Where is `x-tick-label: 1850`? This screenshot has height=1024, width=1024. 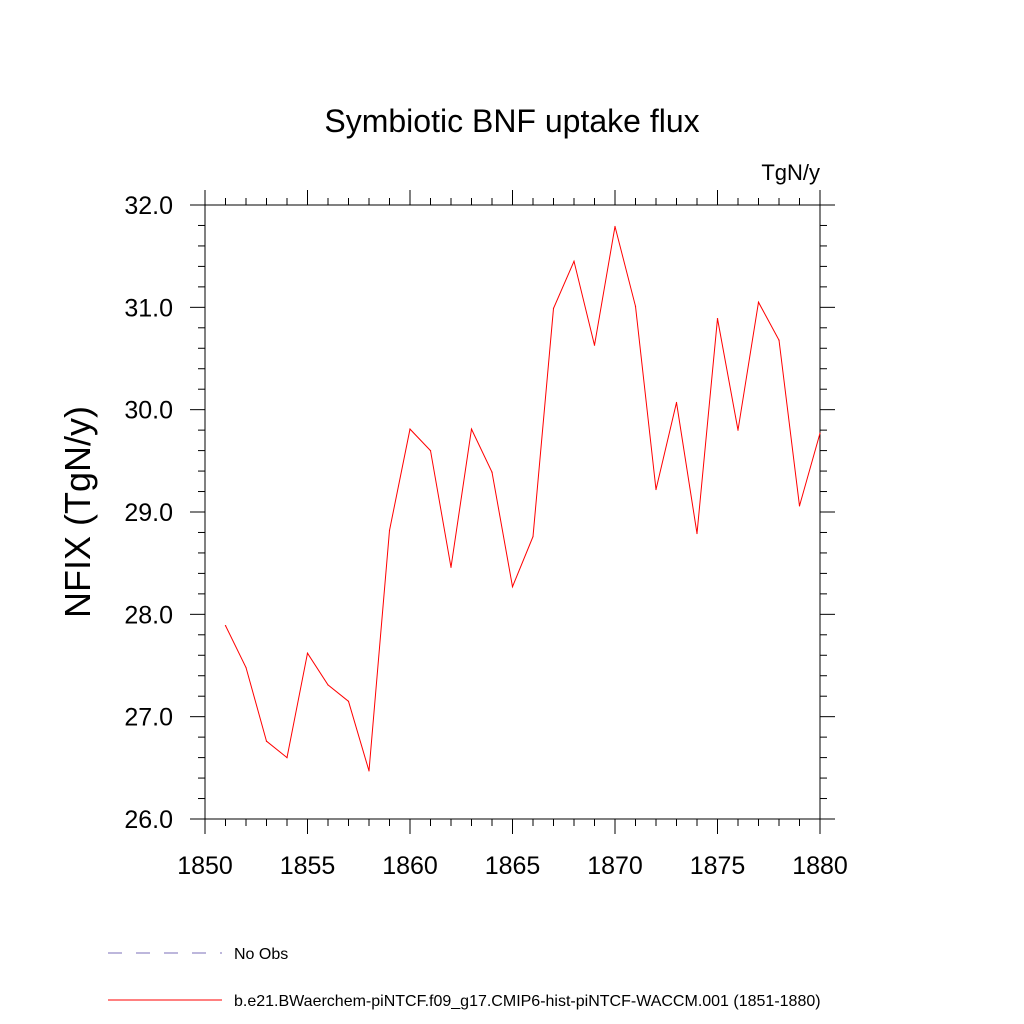 x-tick-label: 1850 is located at coordinates (205, 866).